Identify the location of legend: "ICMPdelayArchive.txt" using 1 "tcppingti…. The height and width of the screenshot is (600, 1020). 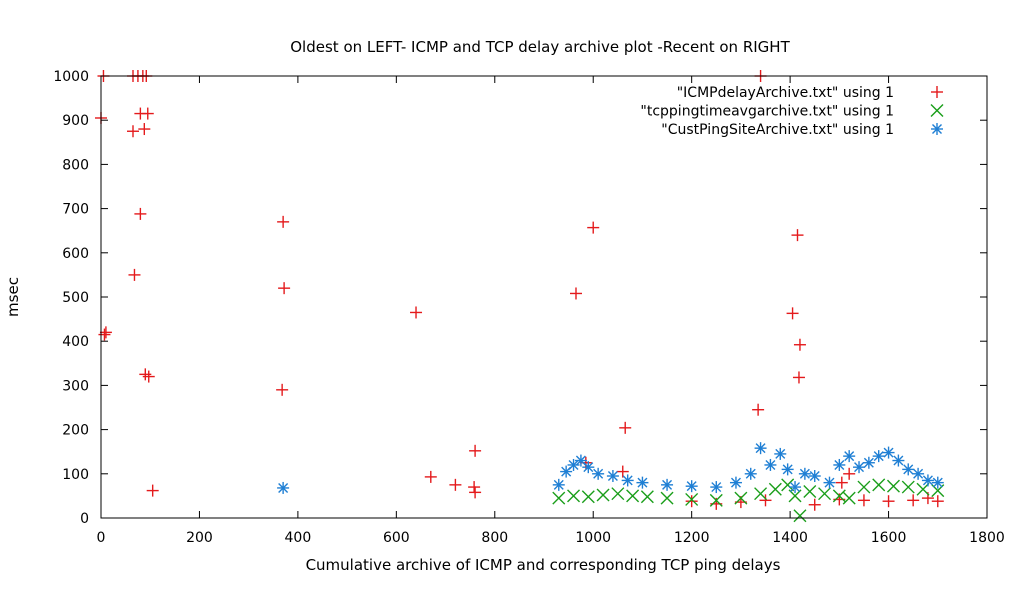
(792, 111).